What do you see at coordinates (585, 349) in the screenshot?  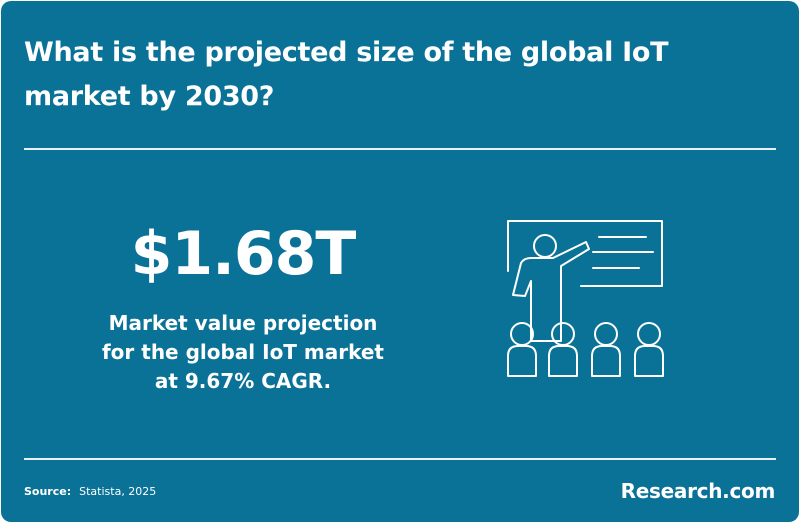 I see `audience` at bounding box center [585, 349].